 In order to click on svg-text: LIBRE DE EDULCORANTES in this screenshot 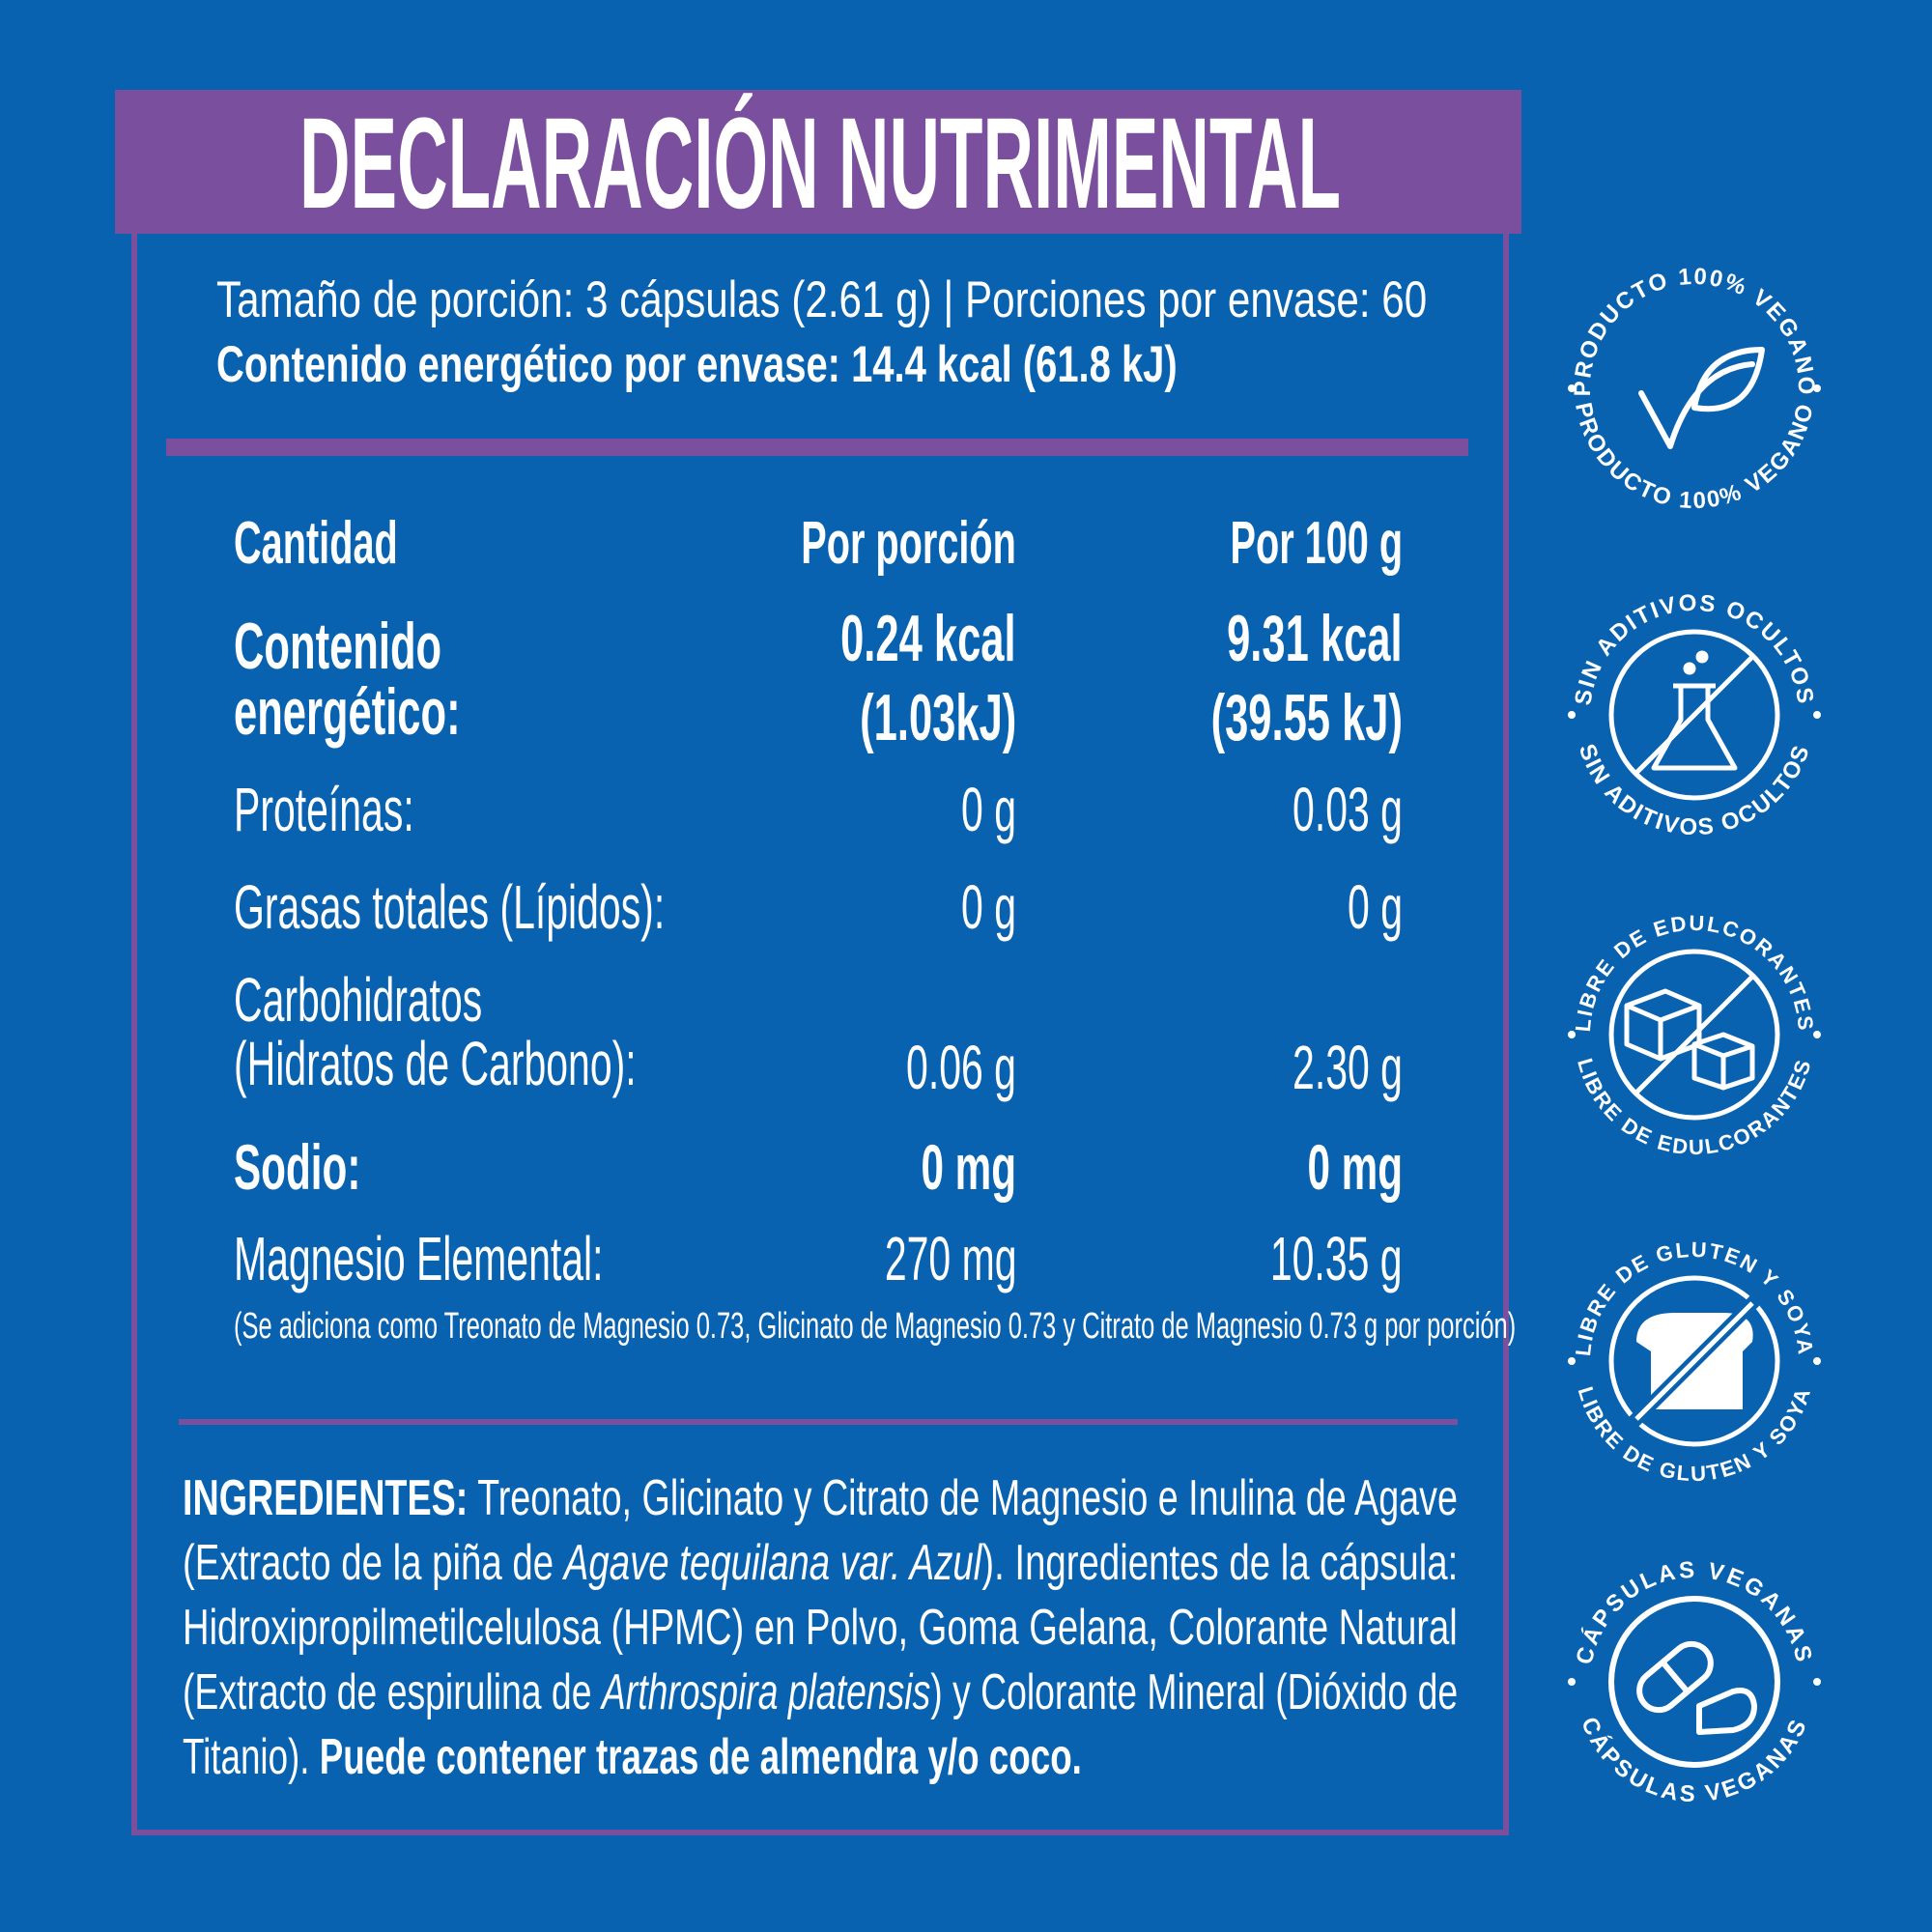, I will do `click(1694, 972)`.